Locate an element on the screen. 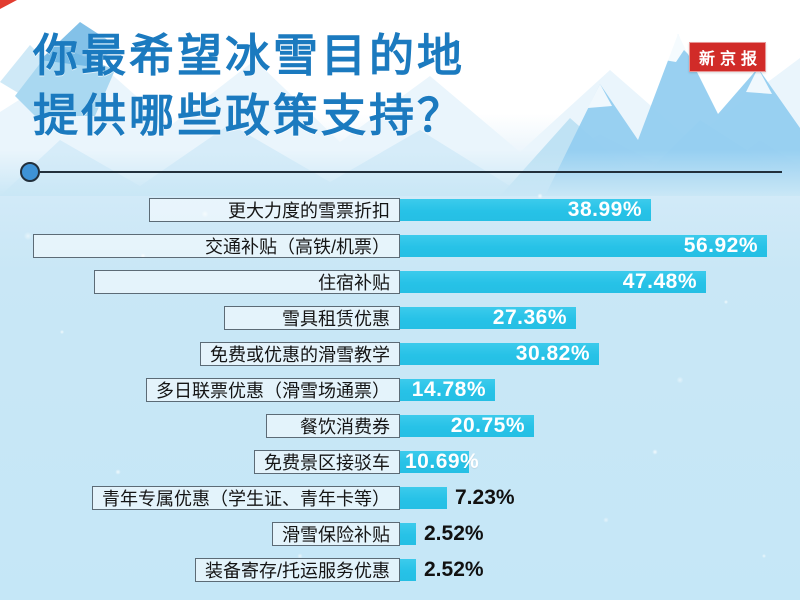 The width and height of the screenshot is (800, 600). category-label-cell: 装备寄存/托运服务优惠 is located at coordinates (200, 570).